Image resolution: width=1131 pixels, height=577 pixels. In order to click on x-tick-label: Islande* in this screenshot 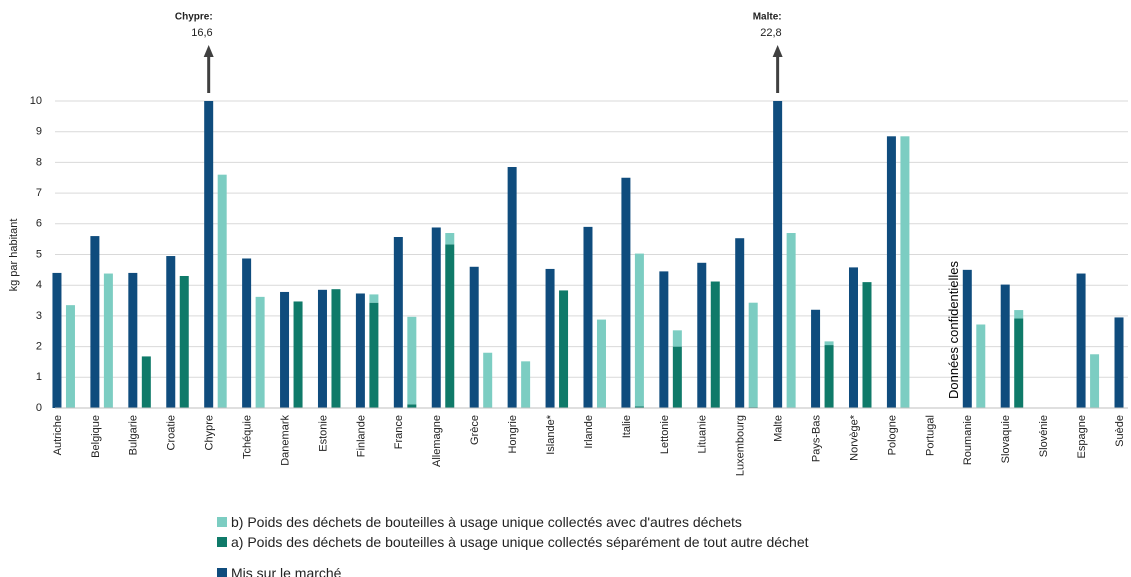, I will do `click(551, 434)`.